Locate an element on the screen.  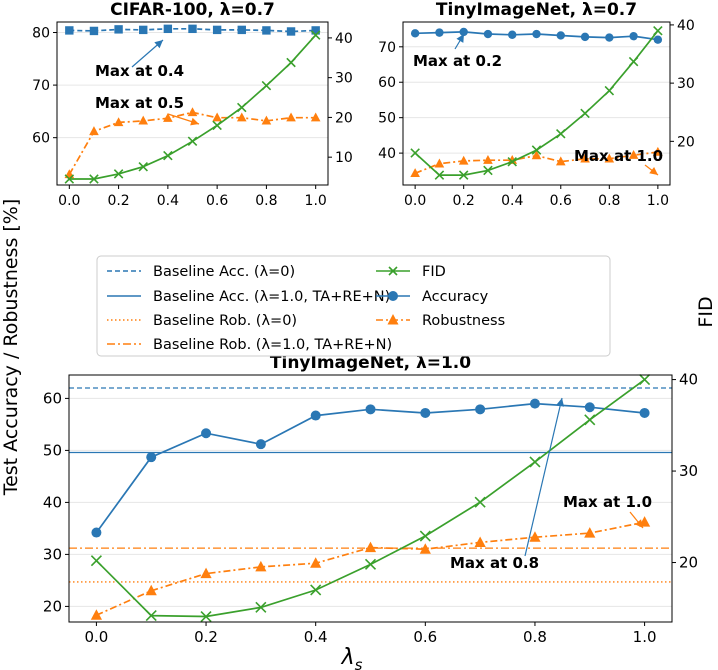
annotation-label: Max at 0.2 is located at coordinates (457, 61).